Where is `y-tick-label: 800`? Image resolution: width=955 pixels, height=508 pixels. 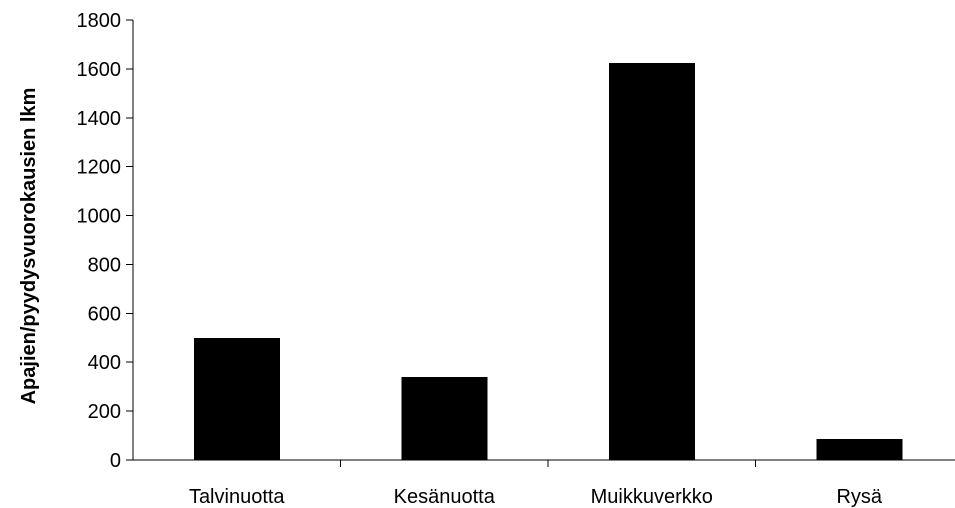
y-tick-label: 800 is located at coordinates (104, 265).